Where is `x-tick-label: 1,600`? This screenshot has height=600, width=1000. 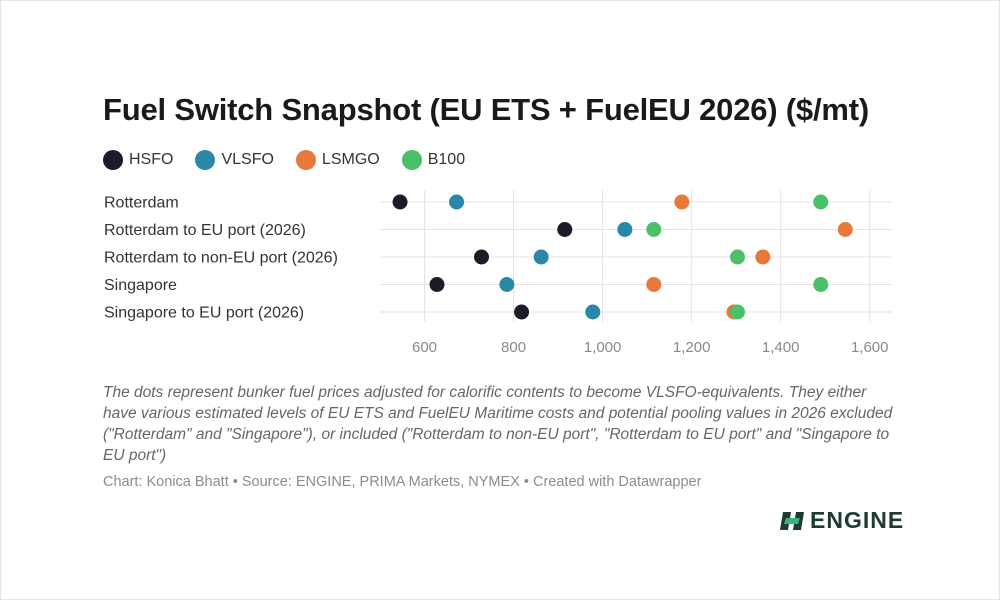 x-tick-label: 1,600 is located at coordinates (870, 347).